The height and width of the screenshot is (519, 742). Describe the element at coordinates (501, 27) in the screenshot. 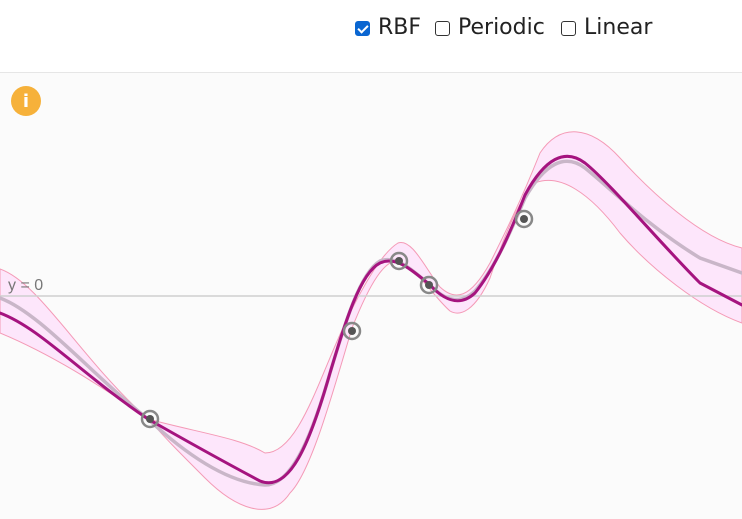

I see `periodic-label: Periodic` at that location.